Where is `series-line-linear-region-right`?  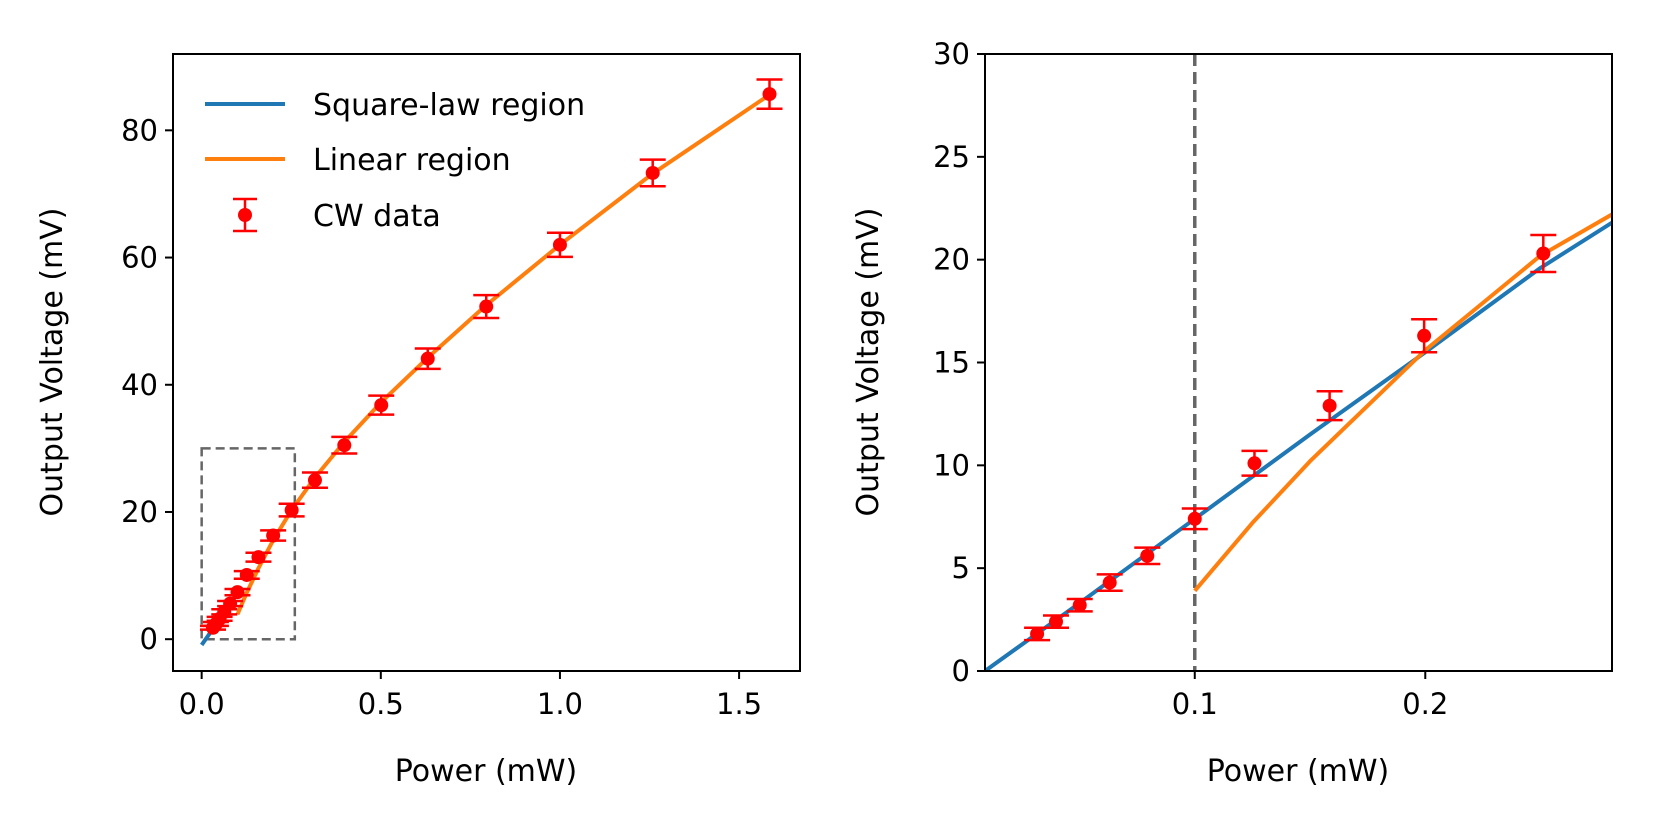 series-line-linear-region-right is located at coordinates (1402, 402).